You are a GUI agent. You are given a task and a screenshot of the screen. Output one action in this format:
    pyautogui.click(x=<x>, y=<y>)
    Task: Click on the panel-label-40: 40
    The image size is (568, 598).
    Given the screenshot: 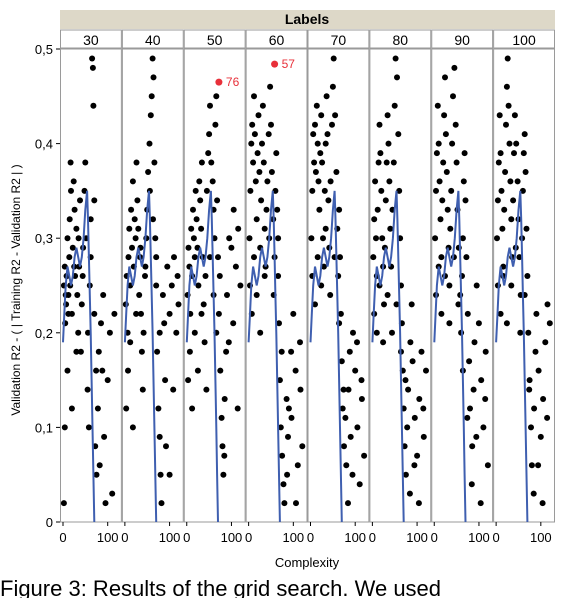 What is the action you would take?
    pyautogui.click(x=153, y=40)
    